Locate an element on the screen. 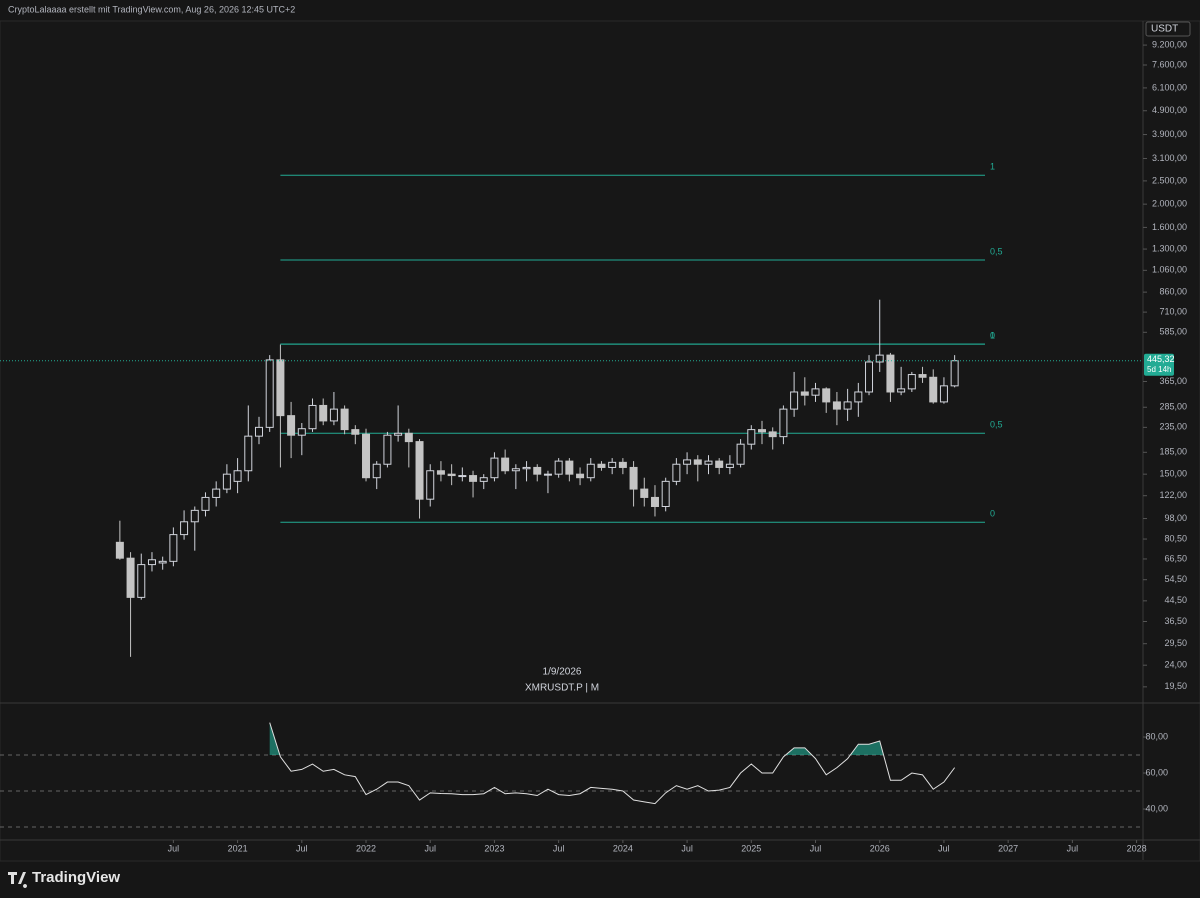 The height and width of the screenshot is (898, 1200). y-tick-label: 66,50 is located at coordinates (1175, 558).